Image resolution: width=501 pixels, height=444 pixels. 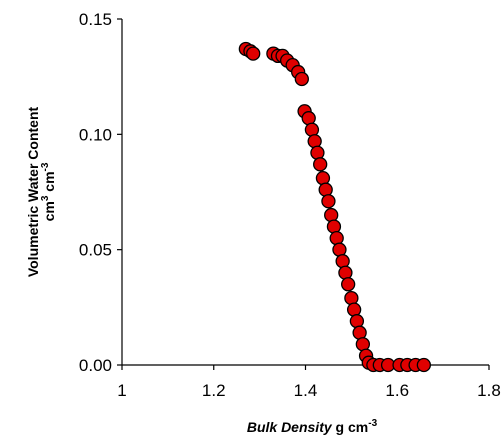 What do you see at coordinates (214, 390) in the screenshot?
I see `x-tick-label: 1.2` at bounding box center [214, 390].